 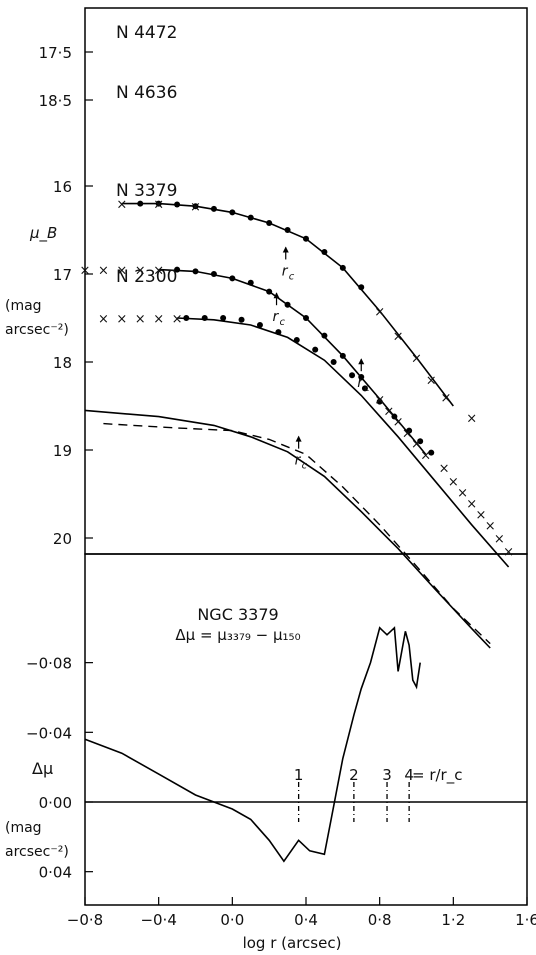 I want to click on bottom-xtick-label: 1·6, so click(x=525, y=920).